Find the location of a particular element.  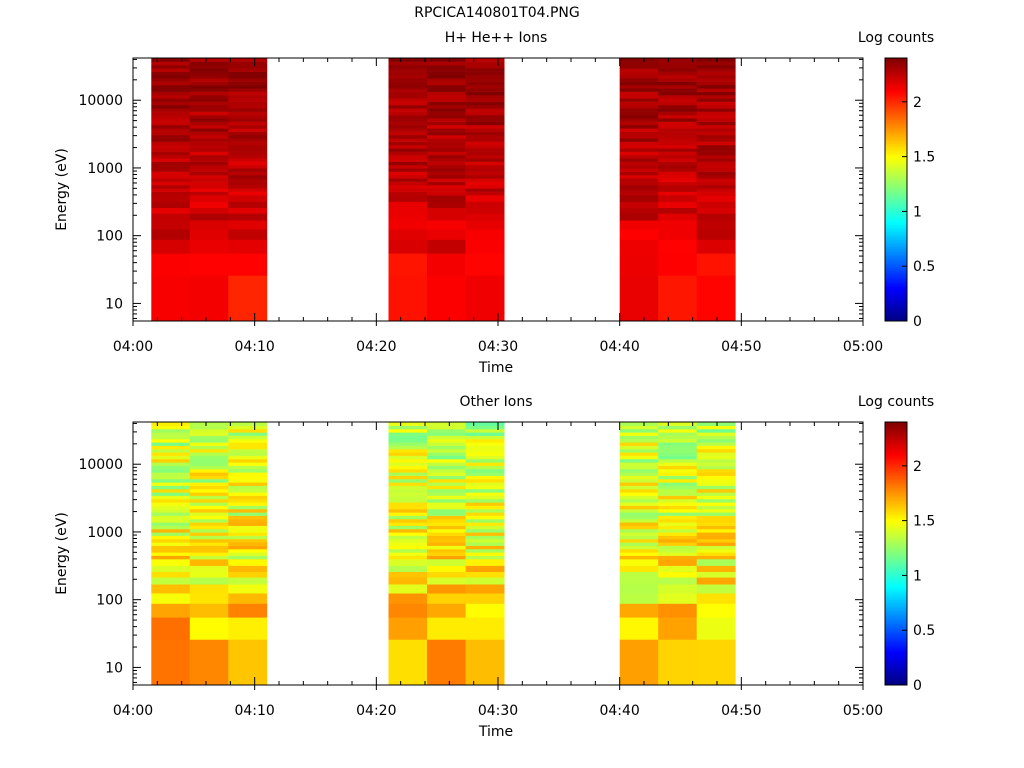

x-axis-label: Time is located at coordinates (495, 732).